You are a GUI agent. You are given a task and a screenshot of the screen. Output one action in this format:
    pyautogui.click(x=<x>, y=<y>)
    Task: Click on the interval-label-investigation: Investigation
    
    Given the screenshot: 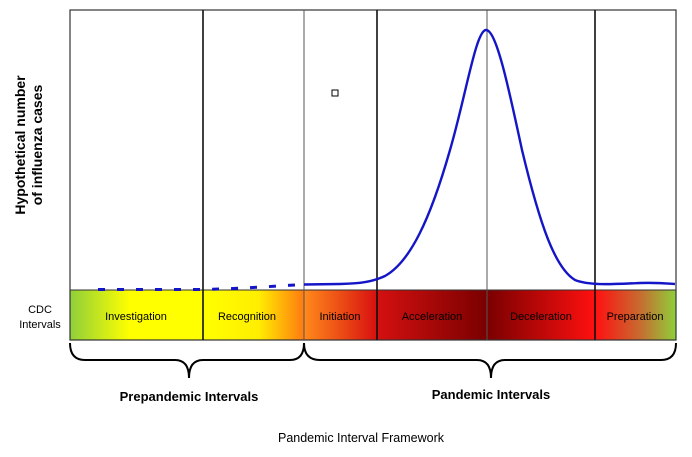 What is the action you would take?
    pyautogui.click(x=136, y=317)
    